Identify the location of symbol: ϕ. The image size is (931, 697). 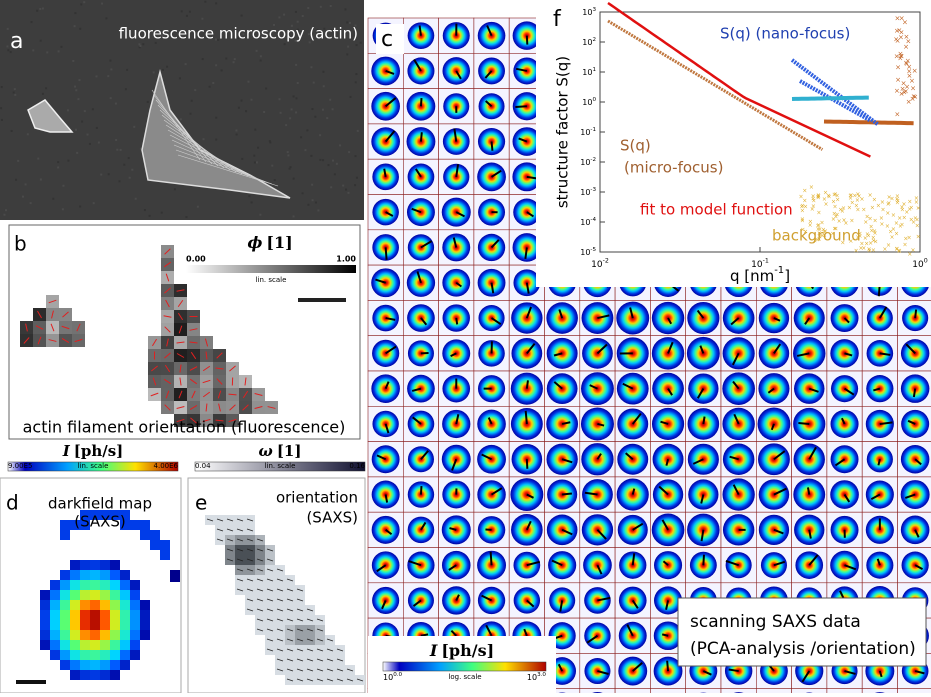
(254, 242).